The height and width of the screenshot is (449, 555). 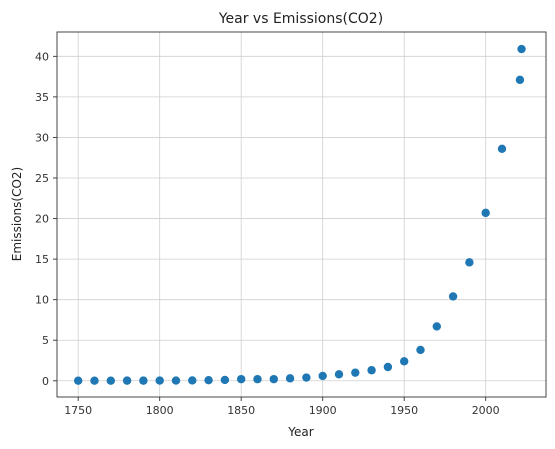 What do you see at coordinates (78, 410) in the screenshot?
I see `x-tick-label: 1750` at bounding box center [78, 410].